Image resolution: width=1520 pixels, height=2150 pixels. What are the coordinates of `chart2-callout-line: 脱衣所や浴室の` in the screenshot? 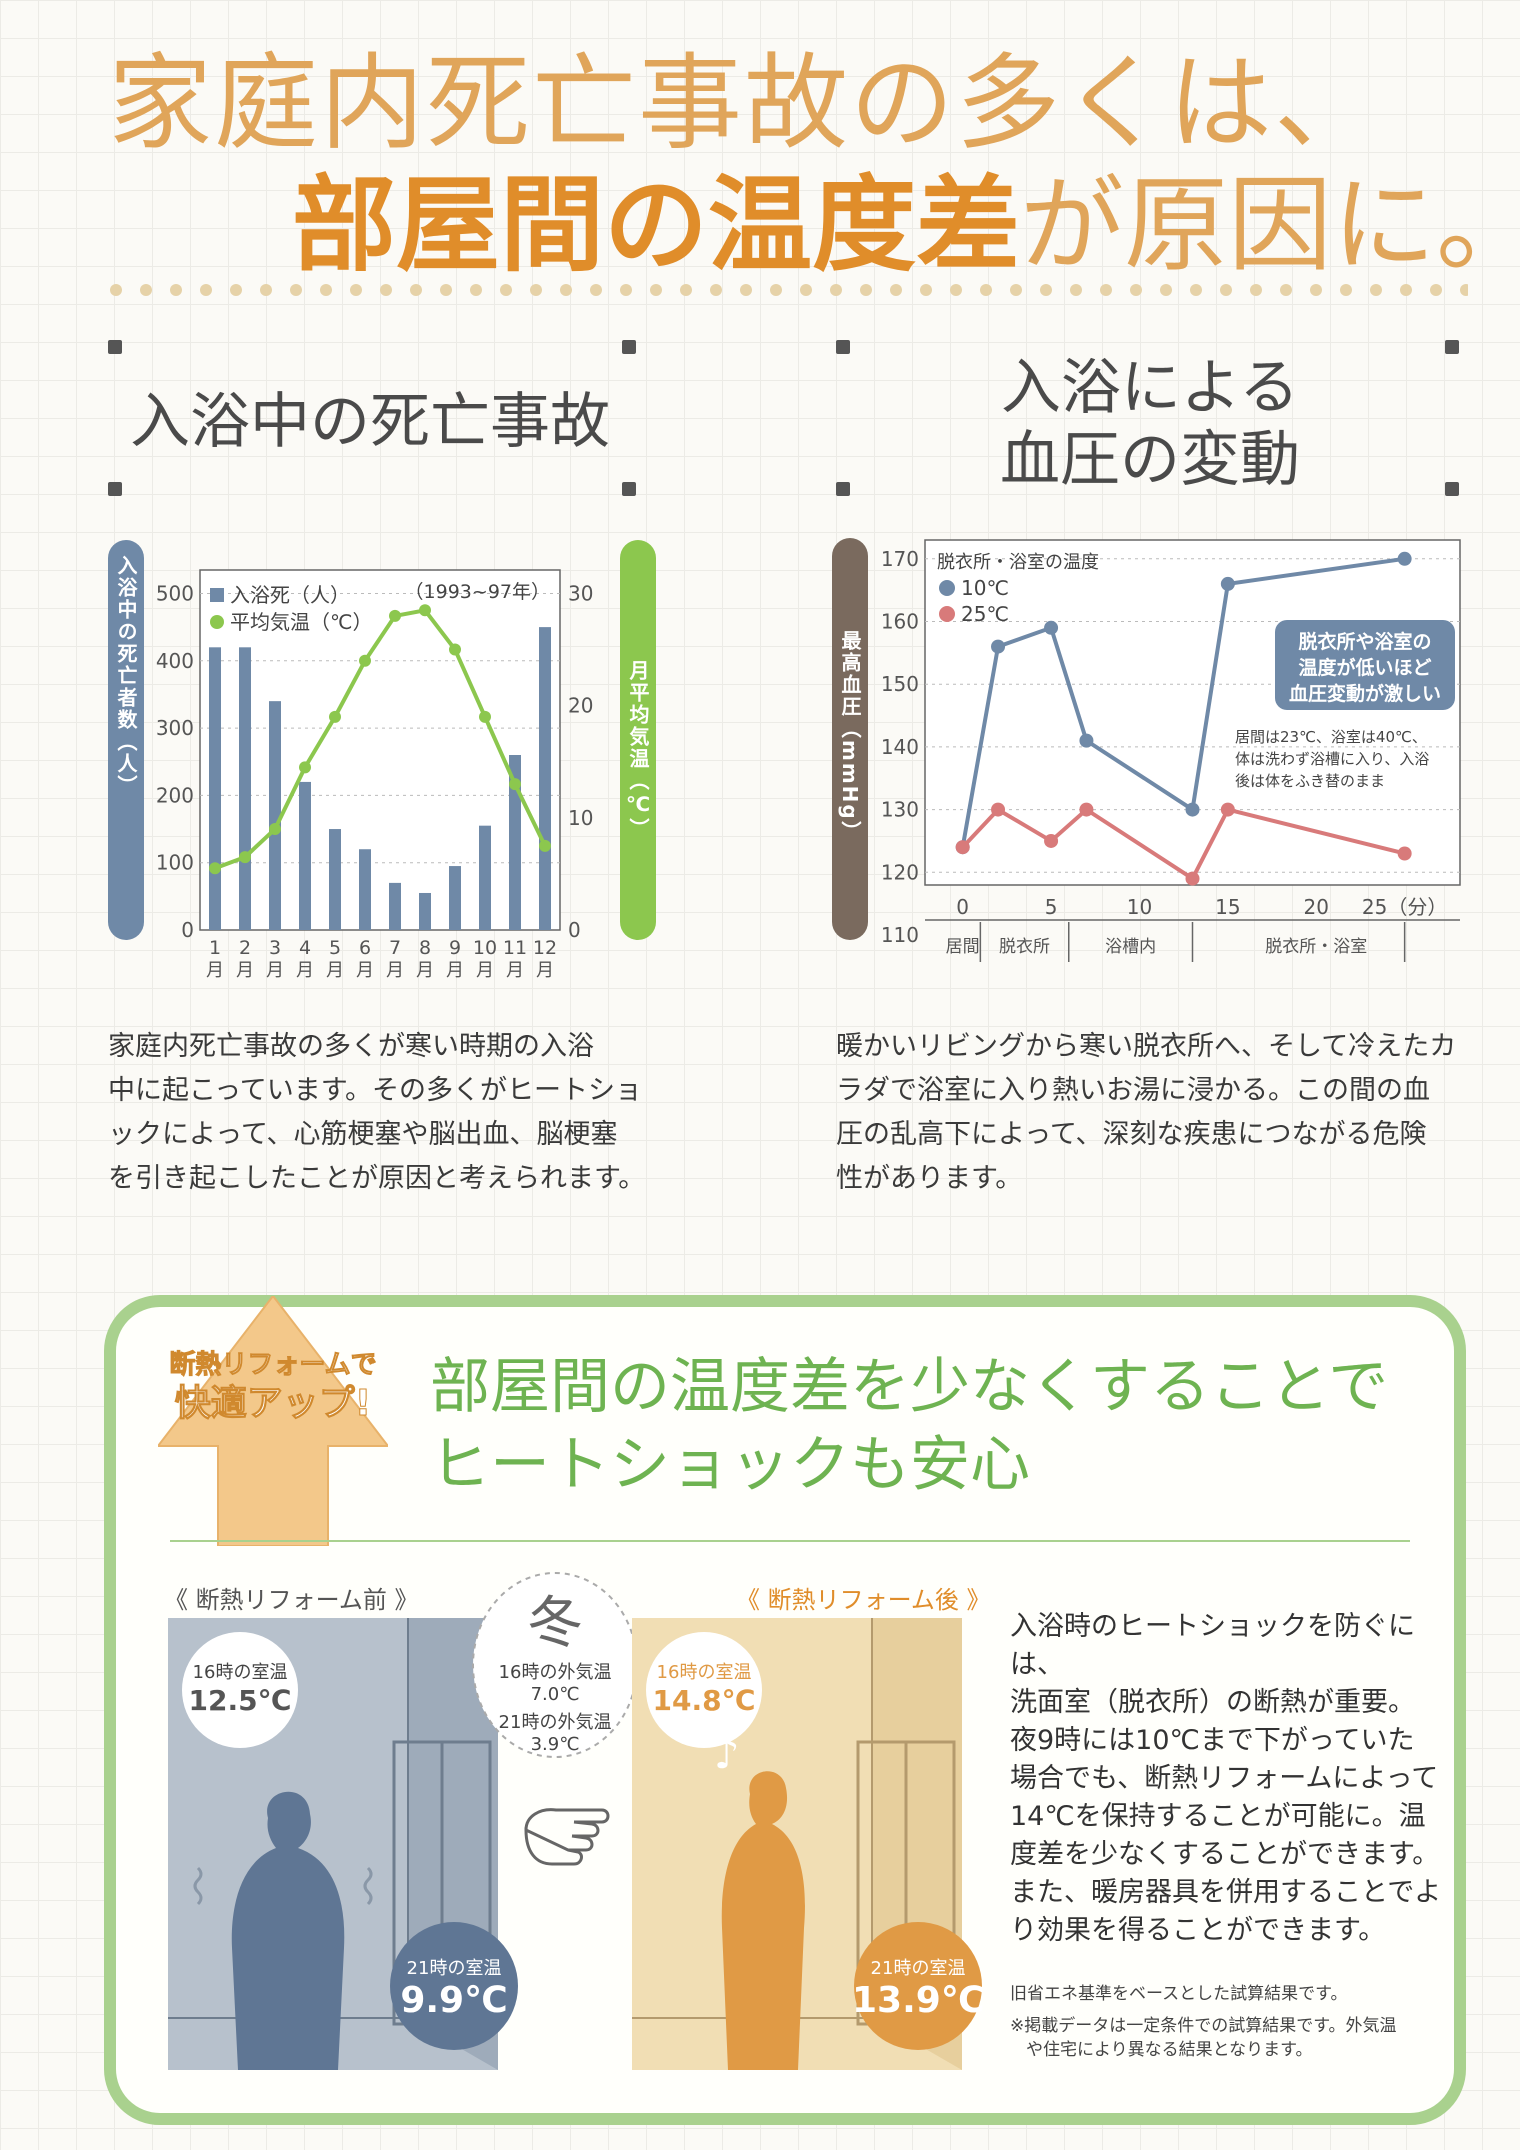 It's located at (1364, 641).